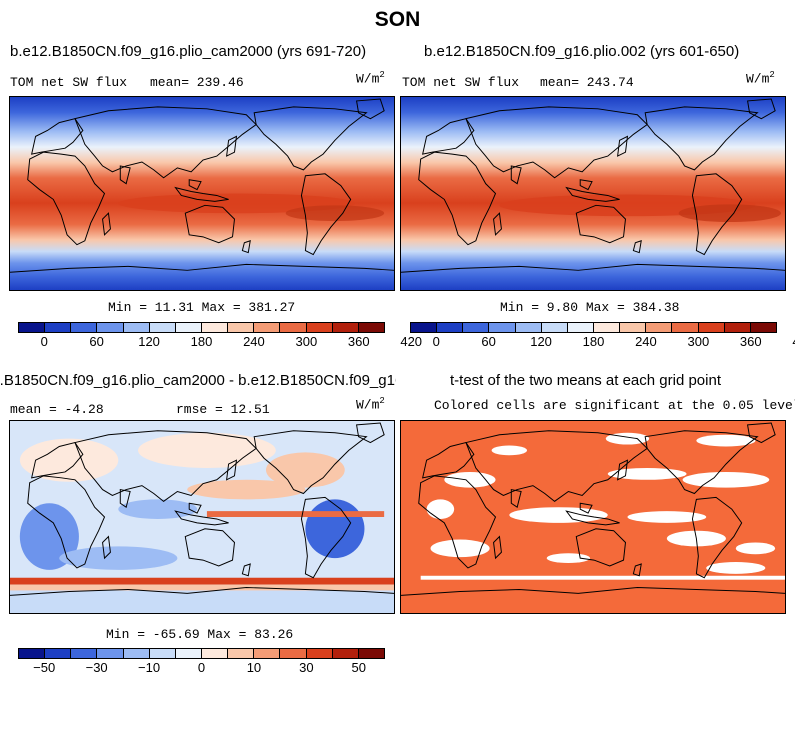  What do you see at coordinates (359, 667) in the screenshot?
I see `panel3-colorbar-tick-label: 50` at bounding box center [359, 667].